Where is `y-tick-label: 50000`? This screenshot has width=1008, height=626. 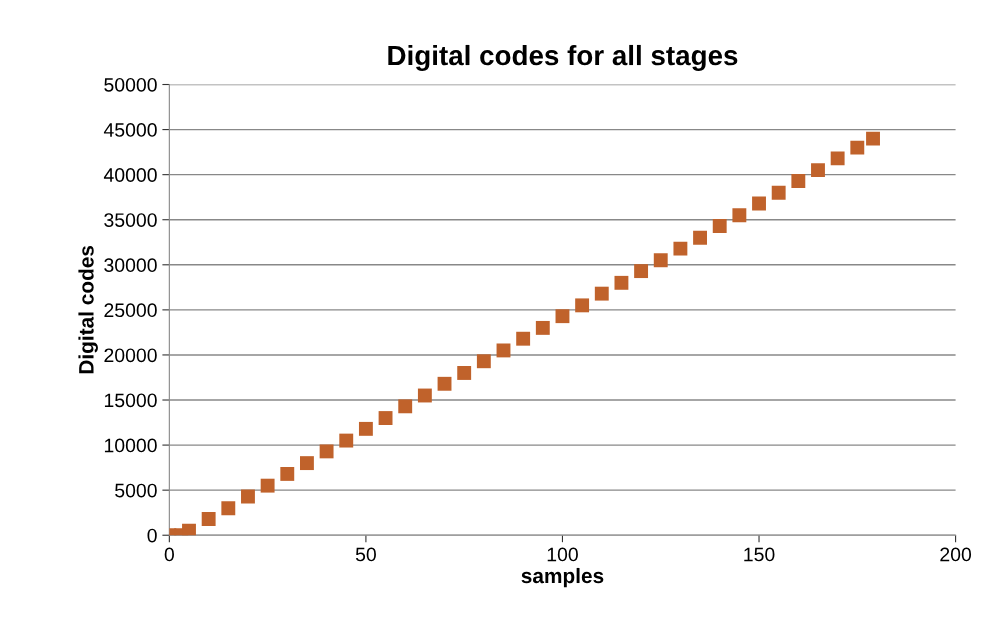 y-tick-label: 50000 is located at coordinates (130, 84).